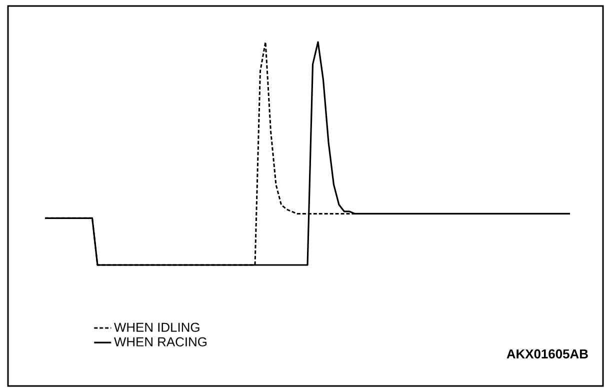 The image size is (608, 390). Describe the element at coordinates (160, 341) in the screenshot. I see `legend-label: WHEN RACING` at that location.